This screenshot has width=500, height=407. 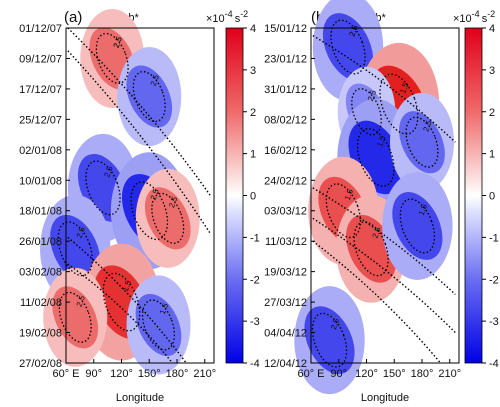 What do you see at coordinates (473, 195) in the screenshot?
I see `colorbar-b` at bounding box center [473, 195].